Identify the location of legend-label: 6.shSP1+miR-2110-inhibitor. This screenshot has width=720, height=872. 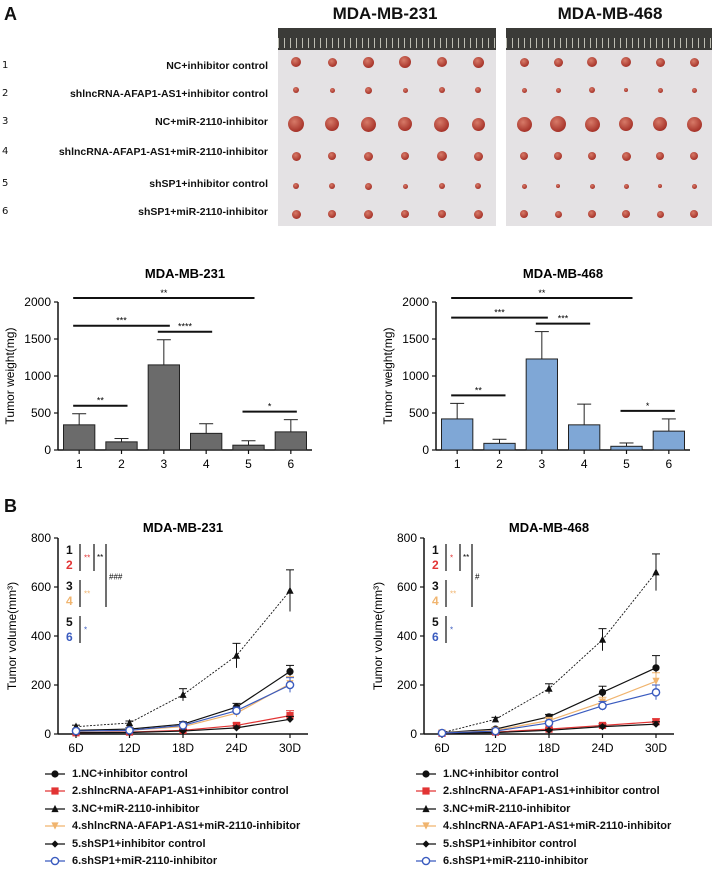
(145, 861).